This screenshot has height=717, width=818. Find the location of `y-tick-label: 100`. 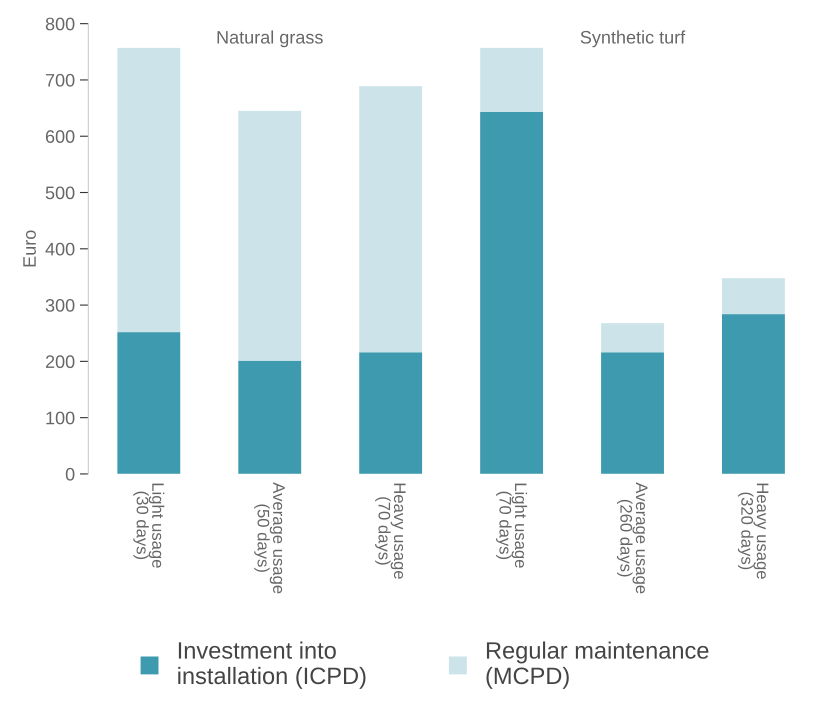

y-tick-label: 100 is located at coordinates (60, 418).